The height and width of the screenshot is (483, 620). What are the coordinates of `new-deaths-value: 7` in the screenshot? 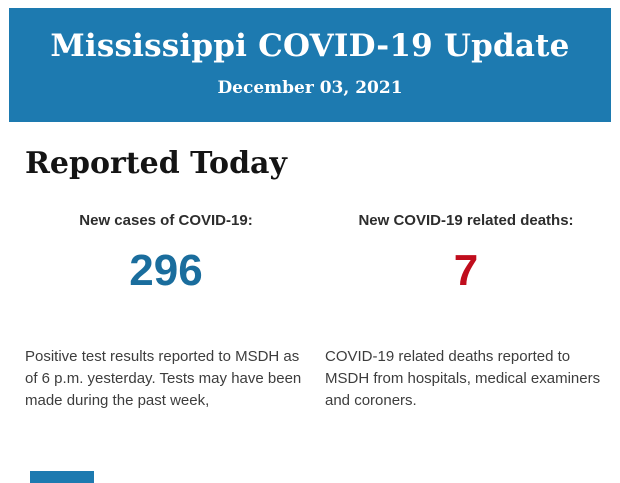 It's located at (466, 270).